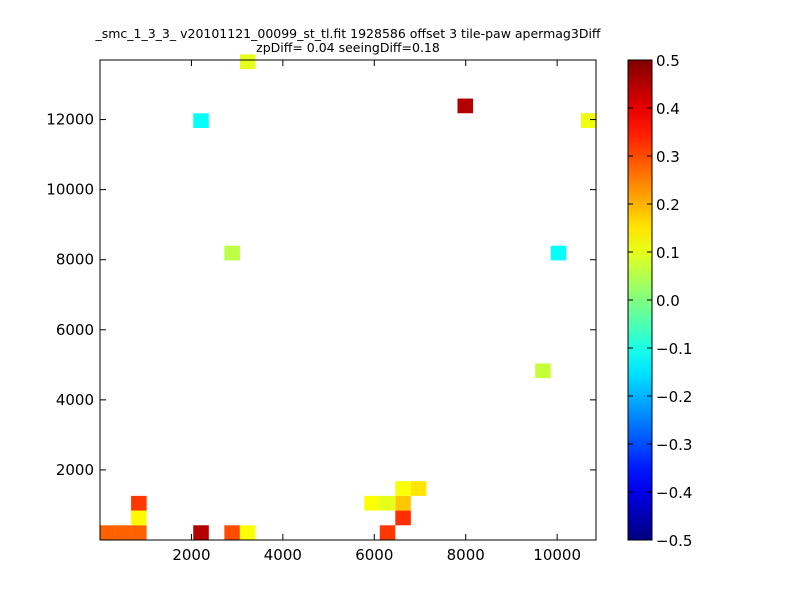 The image size is (800, 600). What do you see at coordinates (674, 541) in the screenshot?
I see `colorbar-tick-label: −0.5` at bounding box center [674, 541].